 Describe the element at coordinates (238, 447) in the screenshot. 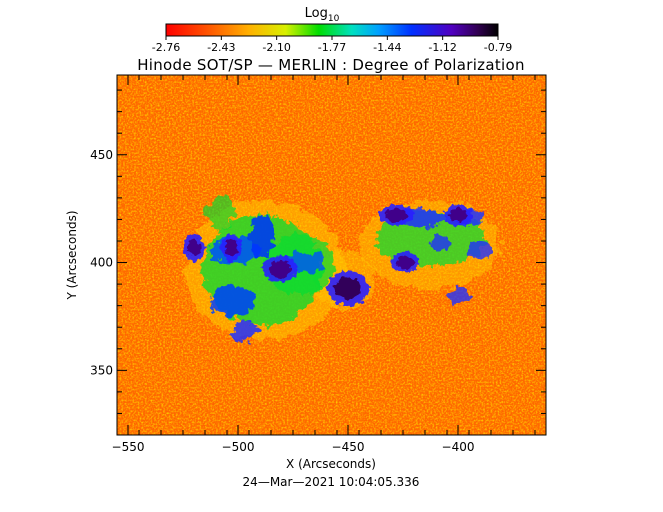

I see `x-tick-label: −500` at that location.